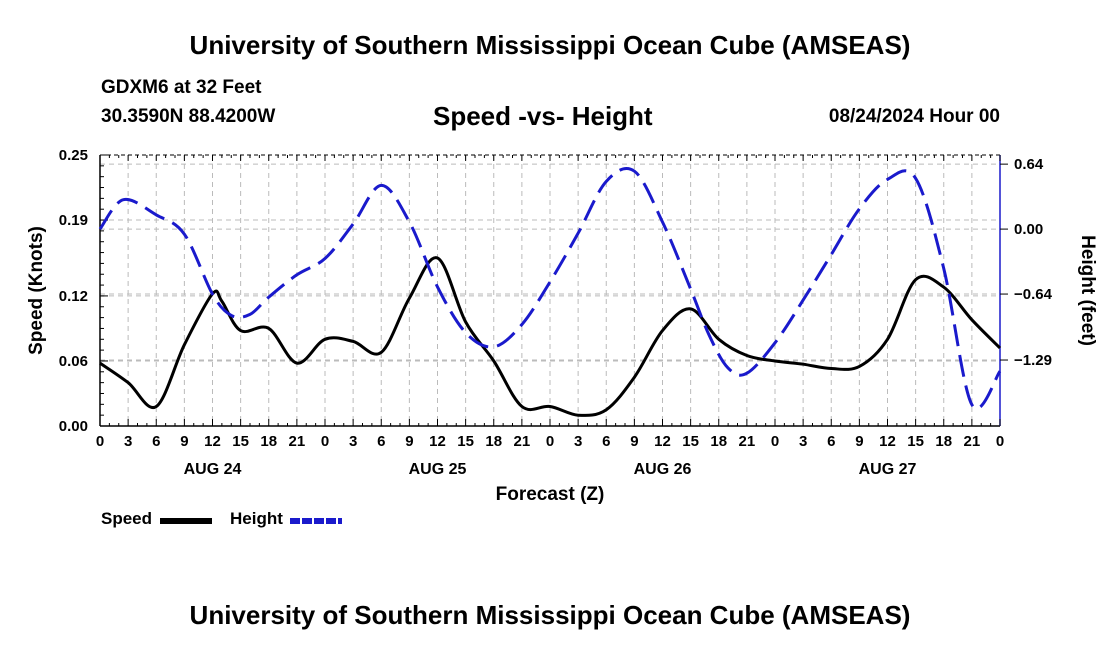 The height and width of the screenshot is (650, 1100). I want to click on y-tick-label-left: 0.25, so click(73, 155).